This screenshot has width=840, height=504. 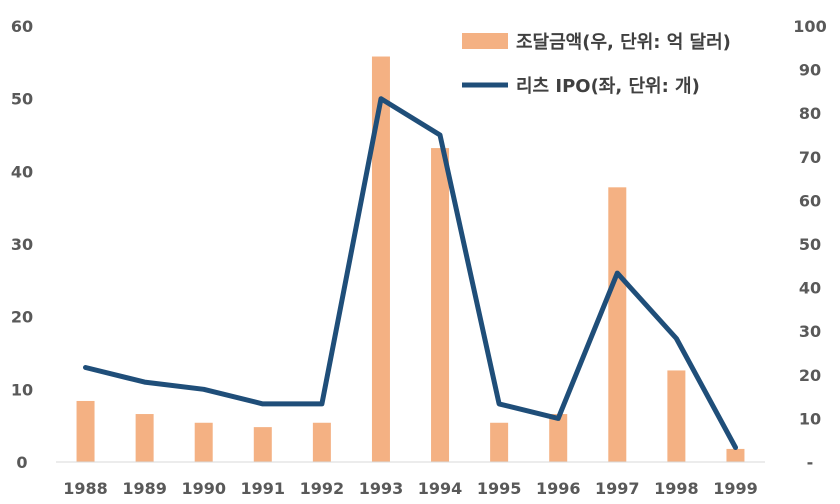 I want to click on legend-label-bar: 조달금액(우, 단위: 억 달러), so click(x=623, y=42).